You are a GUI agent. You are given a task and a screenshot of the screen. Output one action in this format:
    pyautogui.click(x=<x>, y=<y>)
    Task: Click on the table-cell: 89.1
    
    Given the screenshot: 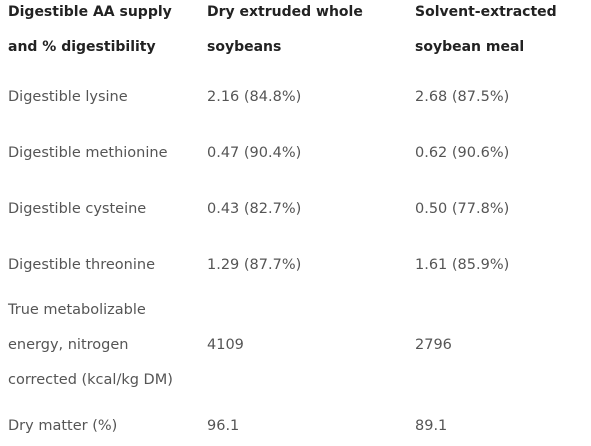 What is the action you would take?
    pyautogui.click(x=431, y=426)
    